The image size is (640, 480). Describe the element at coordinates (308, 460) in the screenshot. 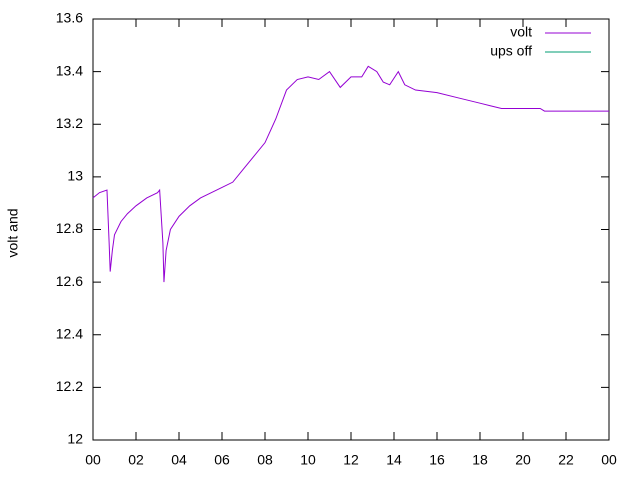

I see `x-tick-label: 10` at that location.